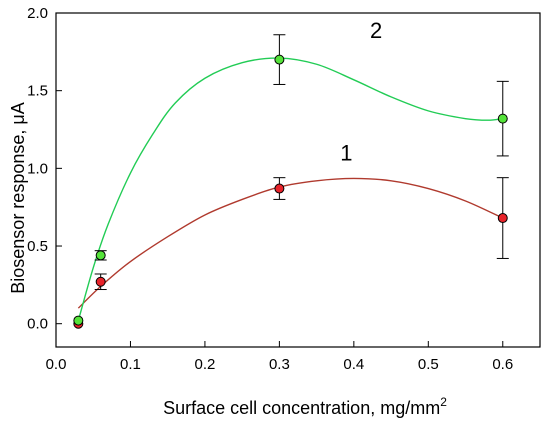  I want to click on x-tick-label: 0.6, so click(502, 364).